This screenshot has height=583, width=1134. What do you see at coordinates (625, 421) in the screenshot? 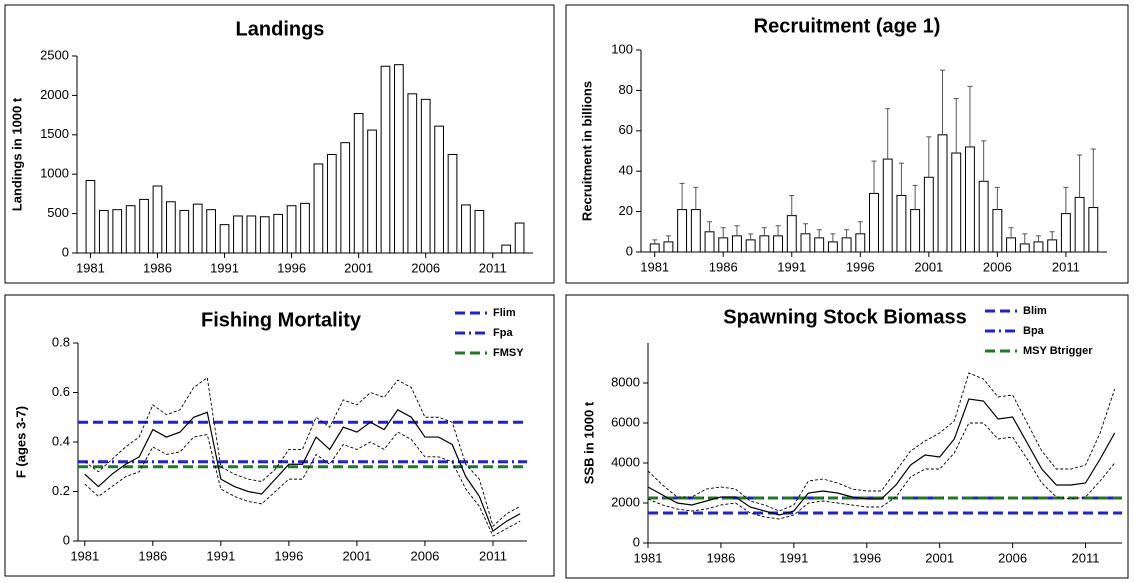
I see `y-tick-label: 6000` at bounding box center [625, 421].